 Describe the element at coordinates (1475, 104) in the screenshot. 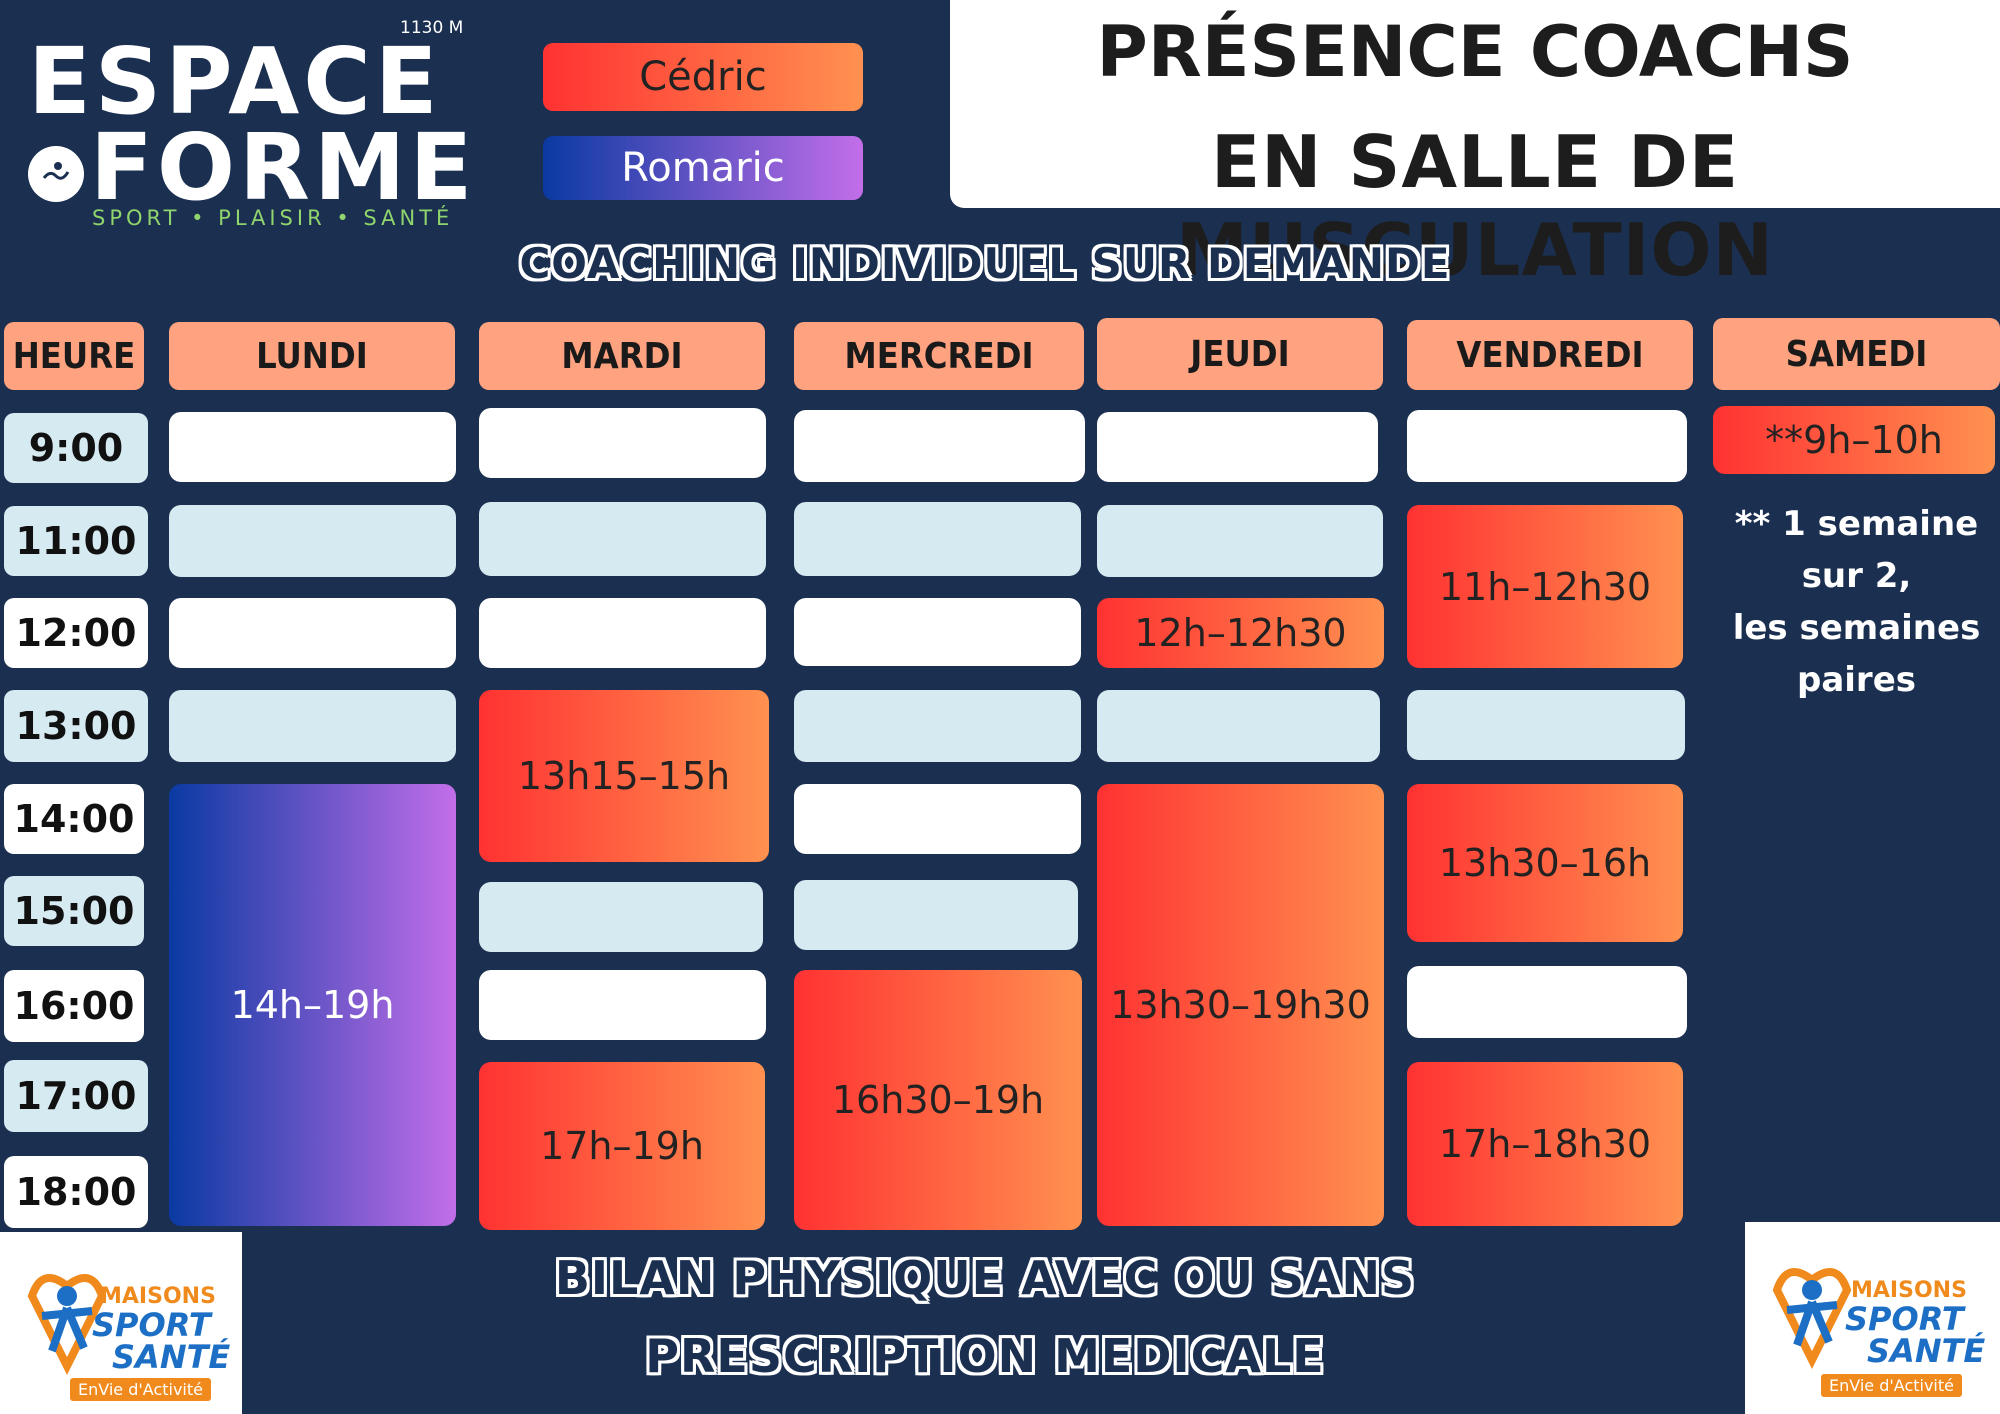

I see `title-panel` at that location.